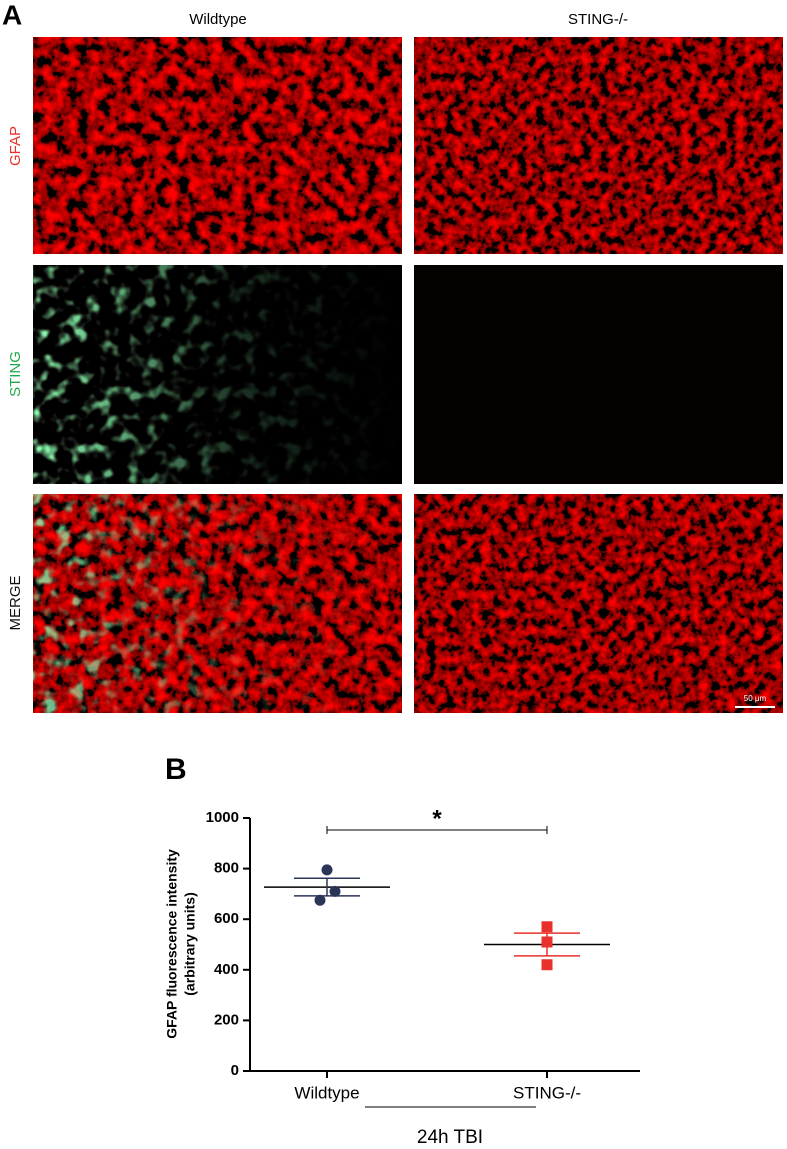 This screenshot has height=1149, width=787. What do you see at coordinates (217, 603) in the screenshot?
I see `micrograph-overlay` at bounding box center [217, 603].